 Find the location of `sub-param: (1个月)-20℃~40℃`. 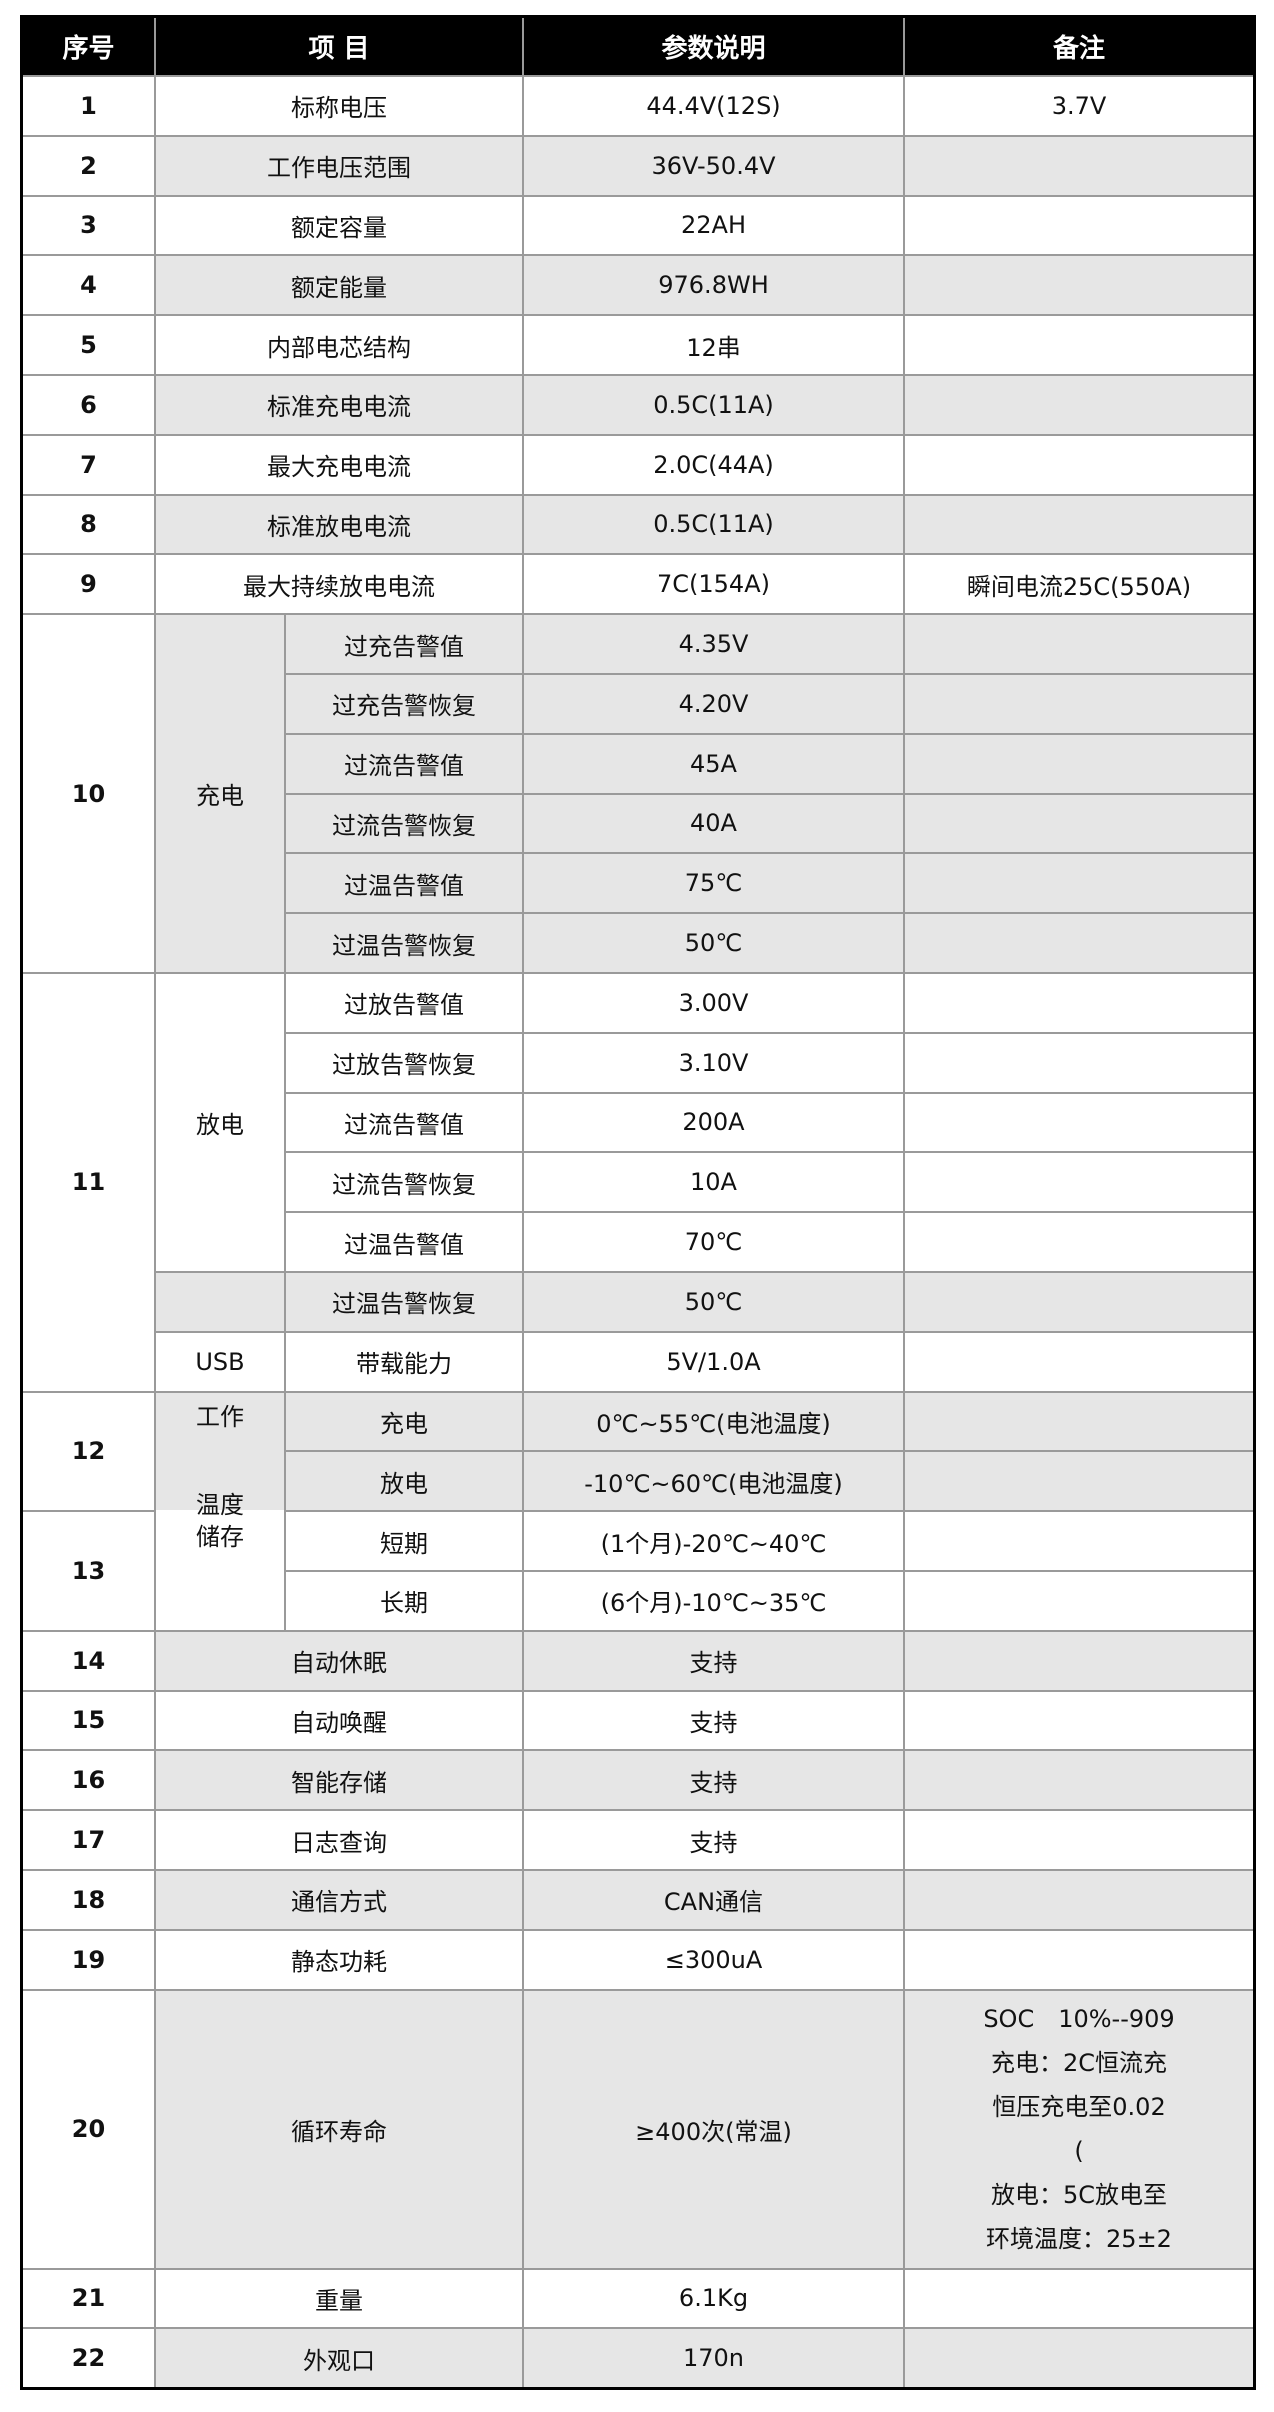

sub-param: (1个月)-20℃~40℃ is located at coordinates (713, 1541).